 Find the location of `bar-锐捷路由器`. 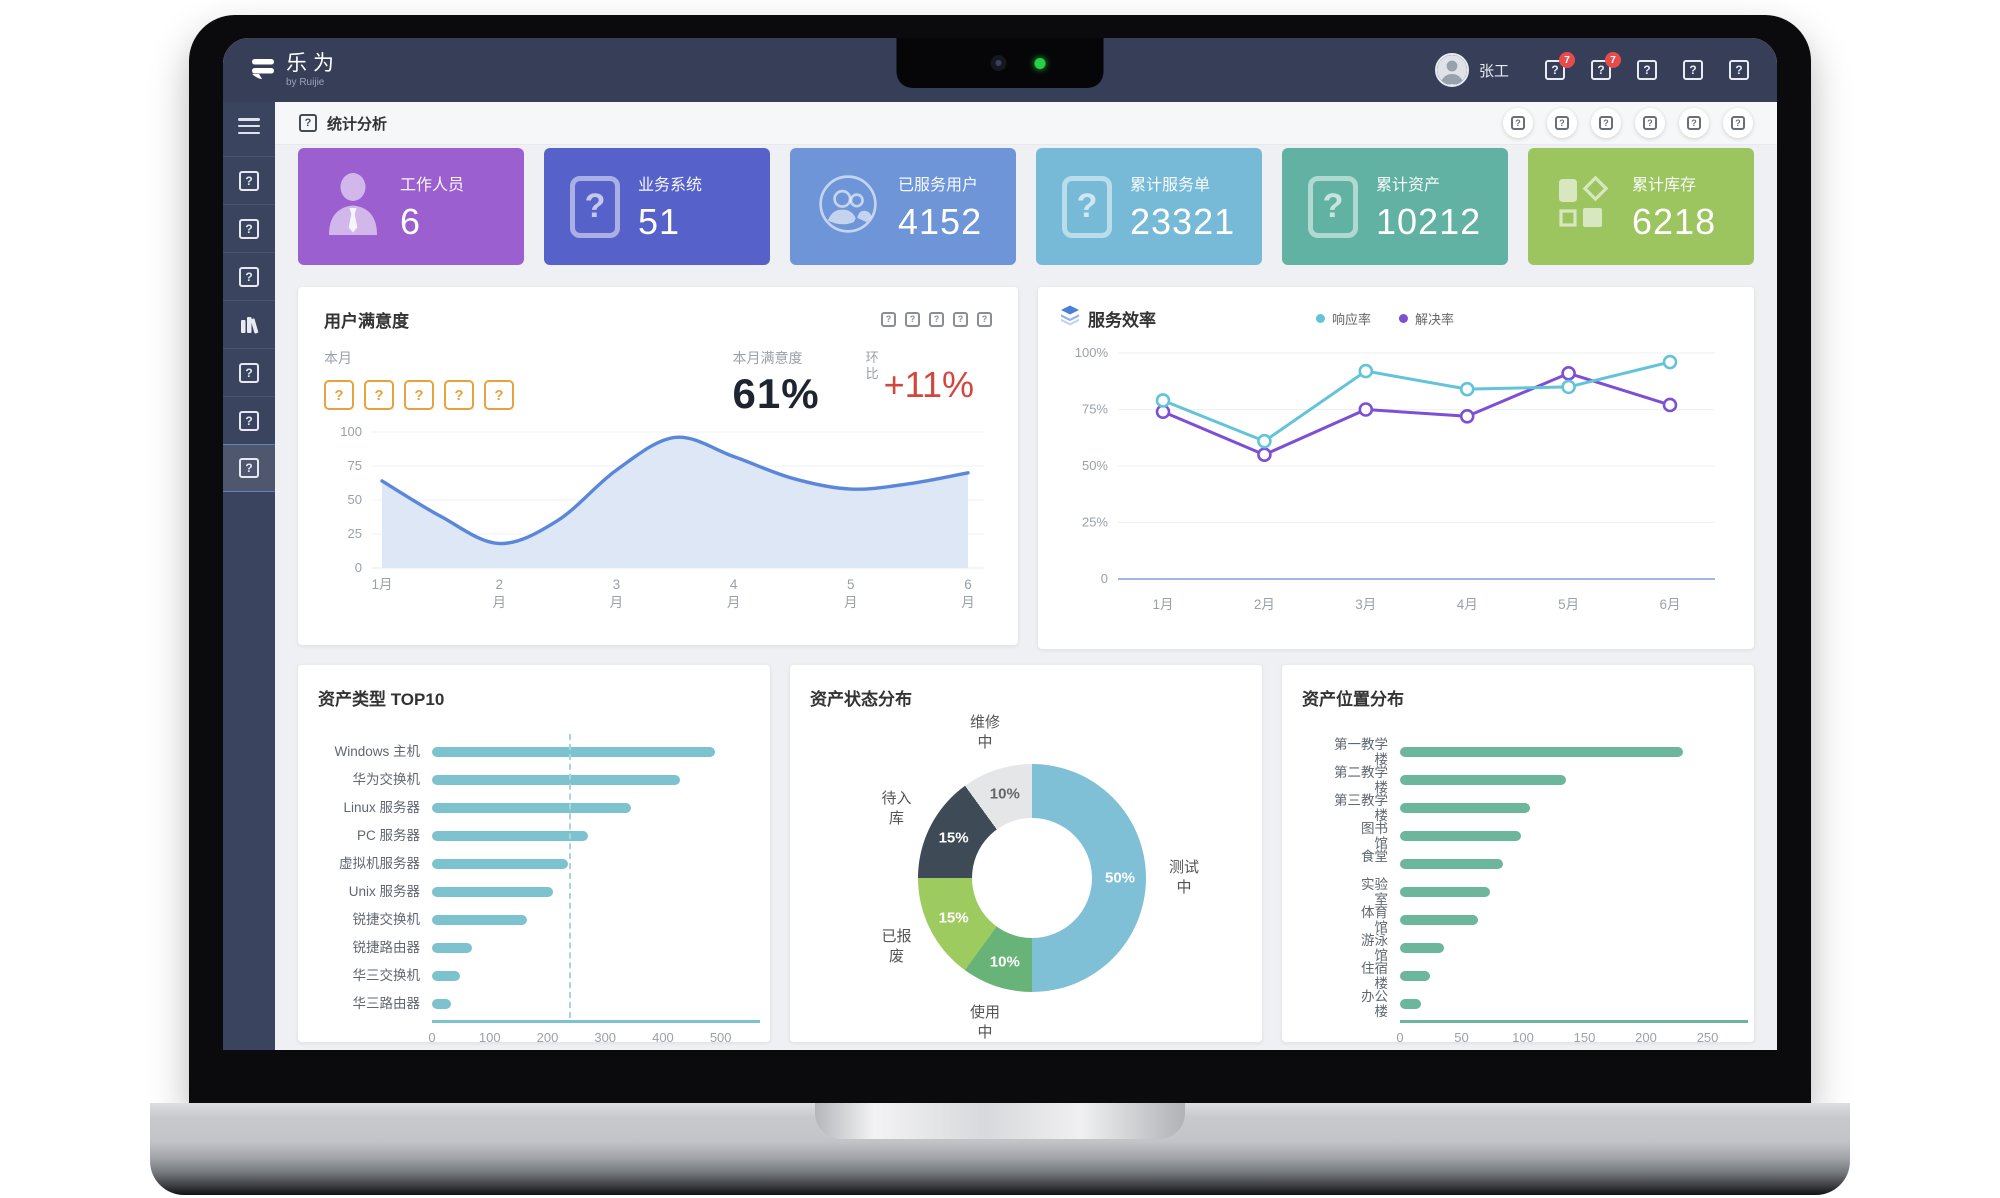

bar-锐捷路由器 is located at coordinates (452, 948).